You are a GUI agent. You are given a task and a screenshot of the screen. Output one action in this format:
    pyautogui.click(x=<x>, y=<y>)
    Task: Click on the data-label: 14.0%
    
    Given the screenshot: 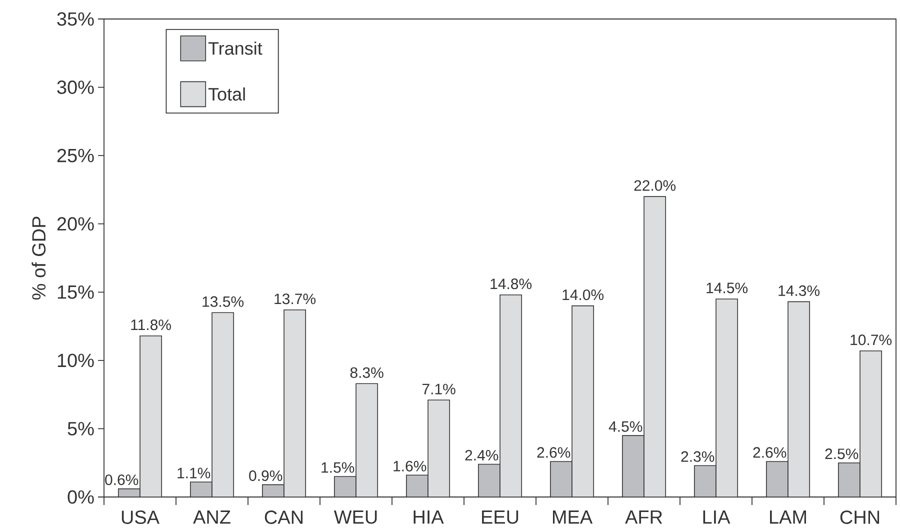 What is the action you would take?
    pyautogui.click(x=583, y=294)
    